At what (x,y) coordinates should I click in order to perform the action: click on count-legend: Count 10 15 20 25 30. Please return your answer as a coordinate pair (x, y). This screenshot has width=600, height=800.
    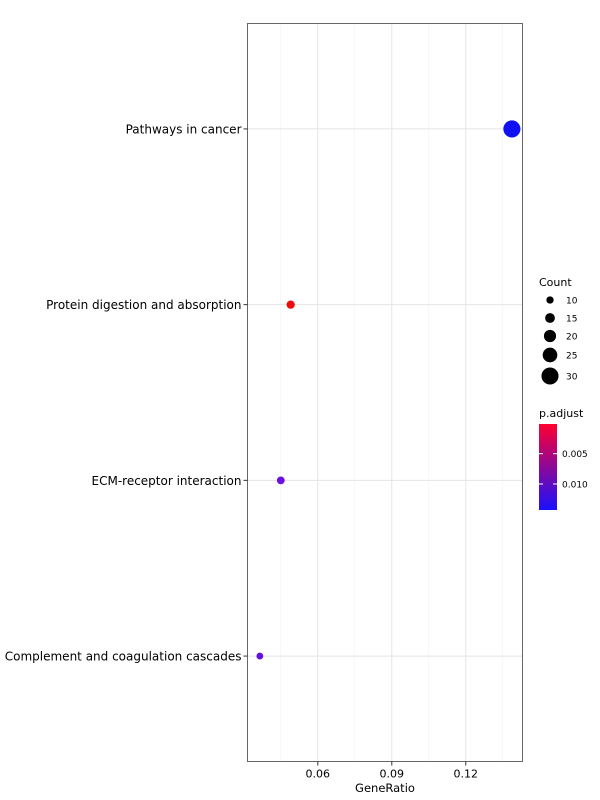
    Looking at the image, I should click on (558, 330).